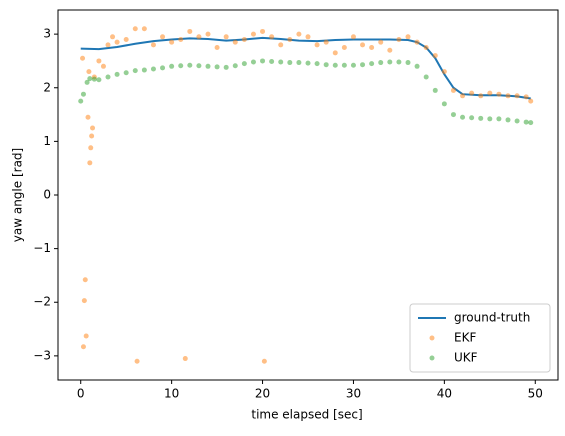 This screenshot has height=436, width=565. Describe the element at coordinates (47, 195) in the screenshot. I see `y-tick-label: 0` at that location.